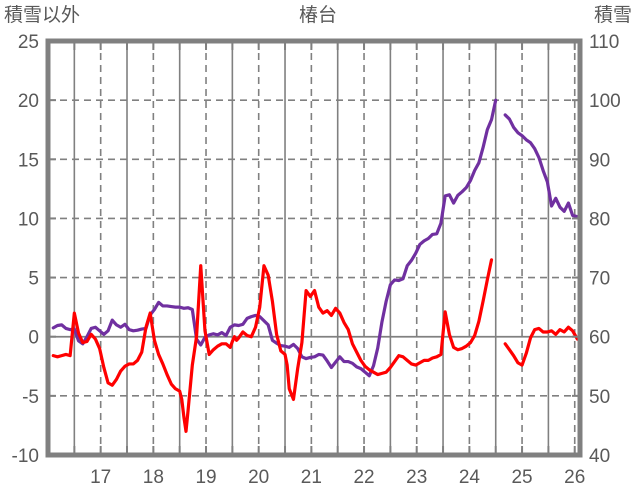  Describe the element at coordinates (25, 456) in the screenshot. I see `y-axis-tick-label: -10` at that location.